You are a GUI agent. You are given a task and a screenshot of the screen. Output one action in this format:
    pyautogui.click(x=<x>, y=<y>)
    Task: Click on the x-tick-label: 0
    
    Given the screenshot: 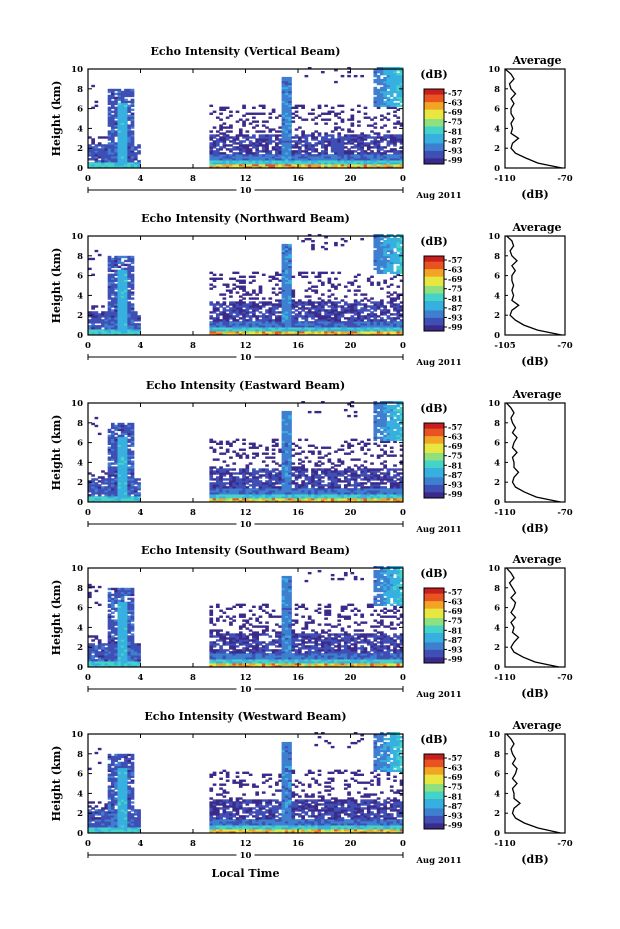 What is the action you would take?
    pyautogui.click(x=88, y=346)
    